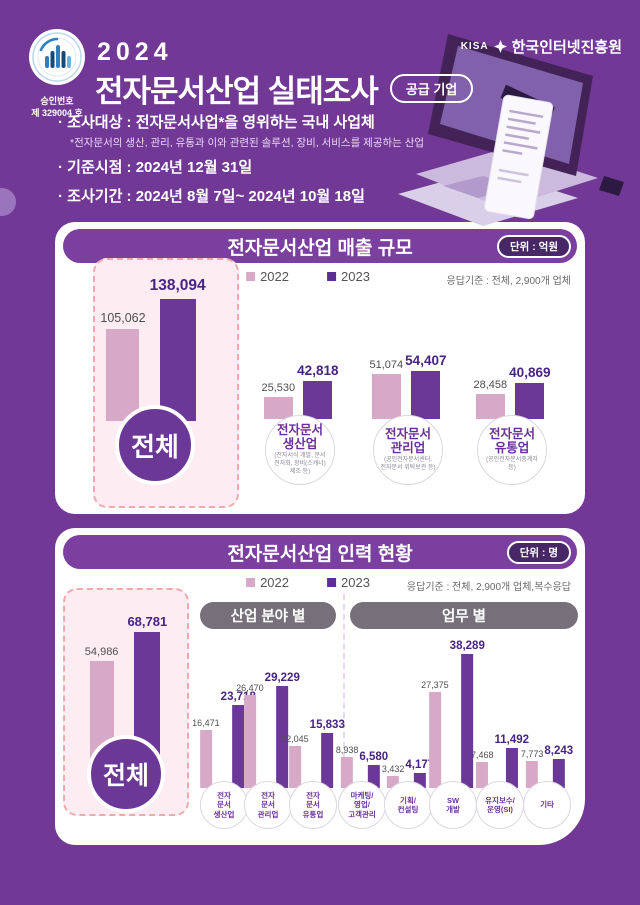 The image size is (640, 905). I want to click on hr-chart-maintenance: 7,468 11,492 유지보수/ 운영(SI), so click(500, 728).